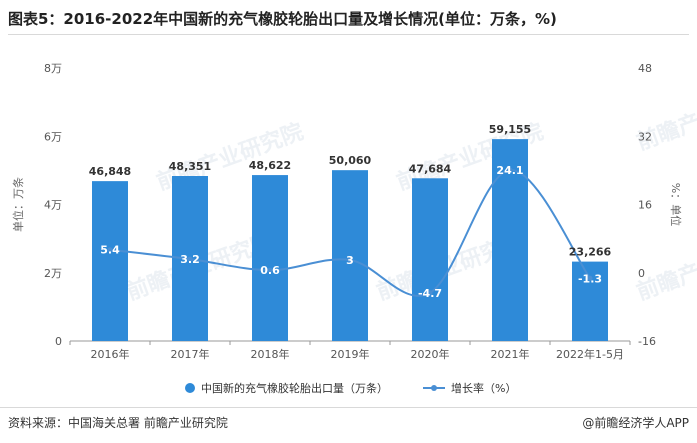  Describe the element at coordinates (434, 388) in the screenshot. I see `legend-line-marker` at that location.